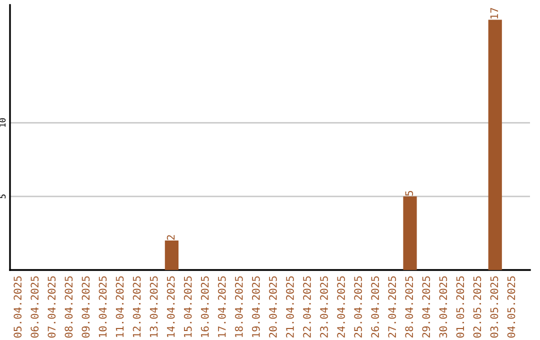  I want to click on x-tick-label: 02.05.2025, so click(477, 307).